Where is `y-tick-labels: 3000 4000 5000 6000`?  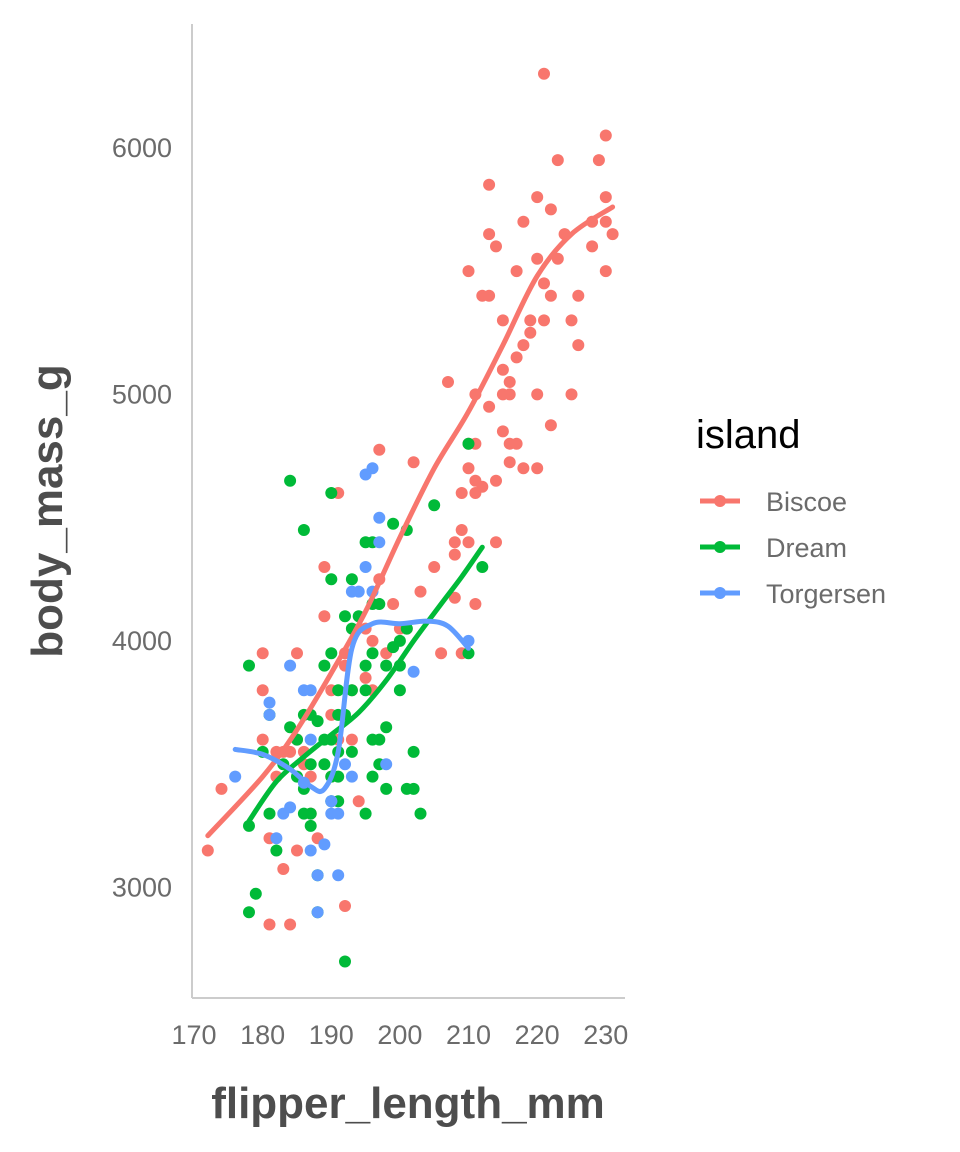
y-tick-labels: 3000 4000 5000 6000 is located at coordinates (142, 518).